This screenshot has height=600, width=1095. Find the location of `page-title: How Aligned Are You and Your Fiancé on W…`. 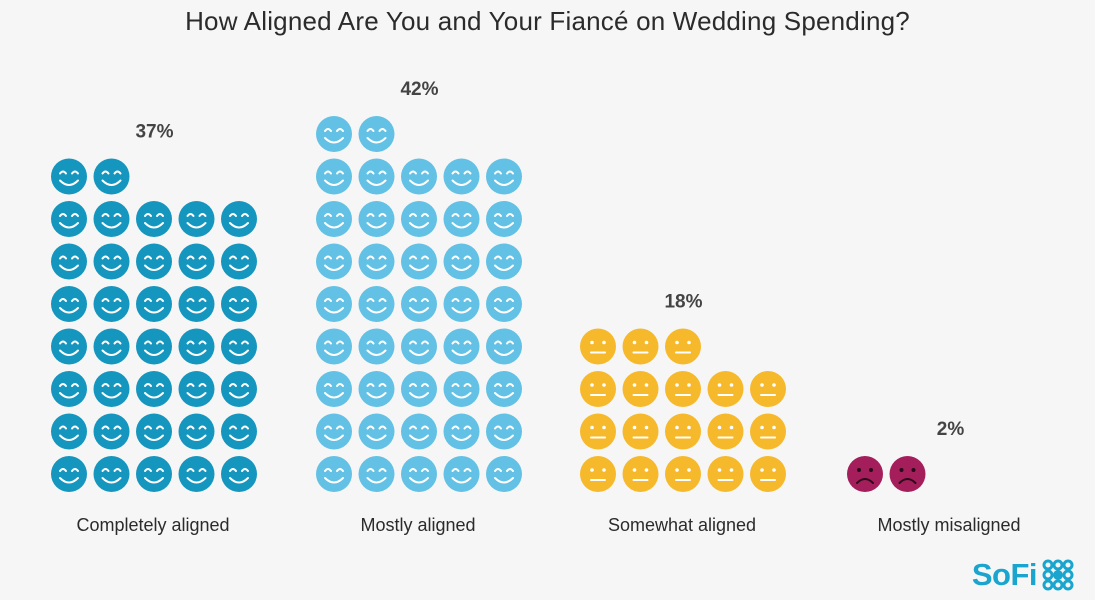

page-title: How Aligned Are You and Your Fiancé on W… is located at coordinates (547, 21).